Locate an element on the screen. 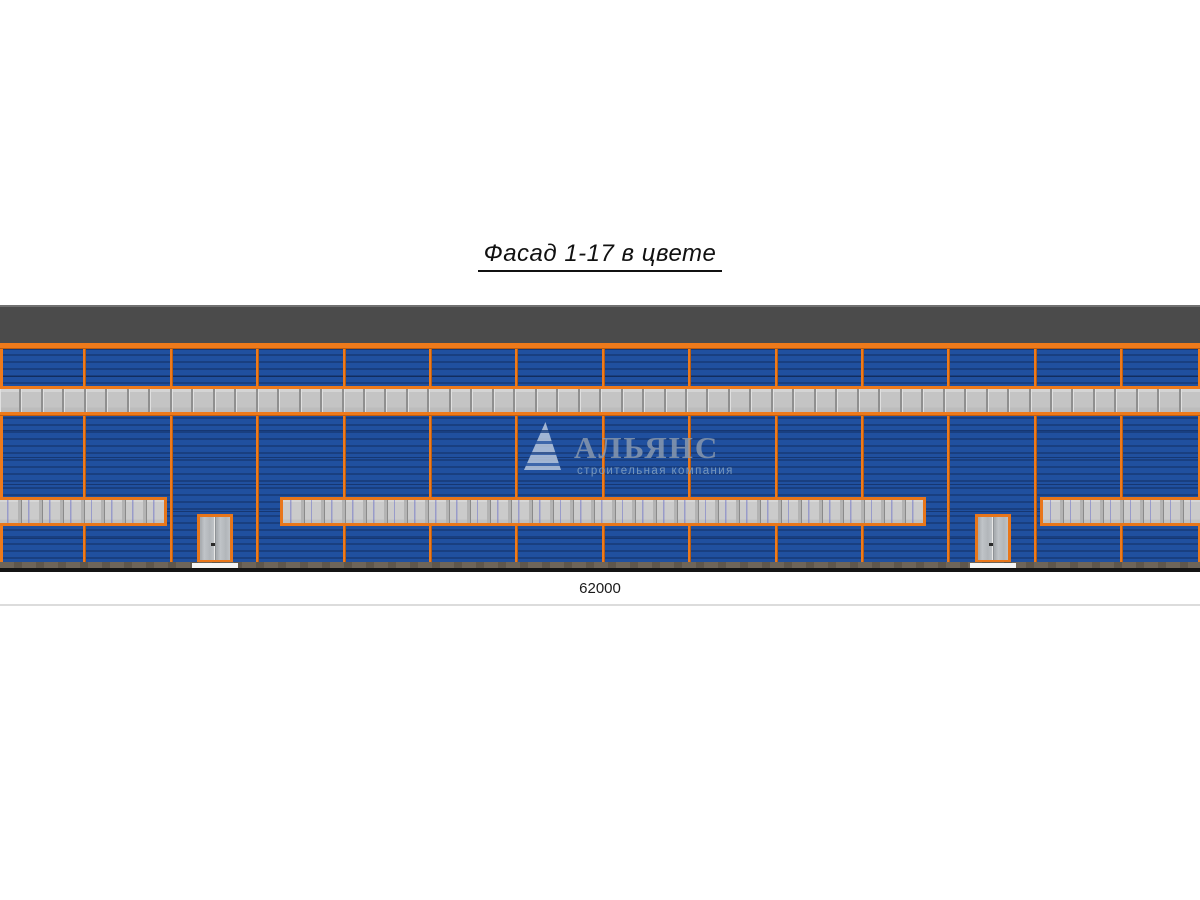 Image resolution: width=1200 pixels, height=900 pixels. entrance-door-right is located at coordinates (993, 538).